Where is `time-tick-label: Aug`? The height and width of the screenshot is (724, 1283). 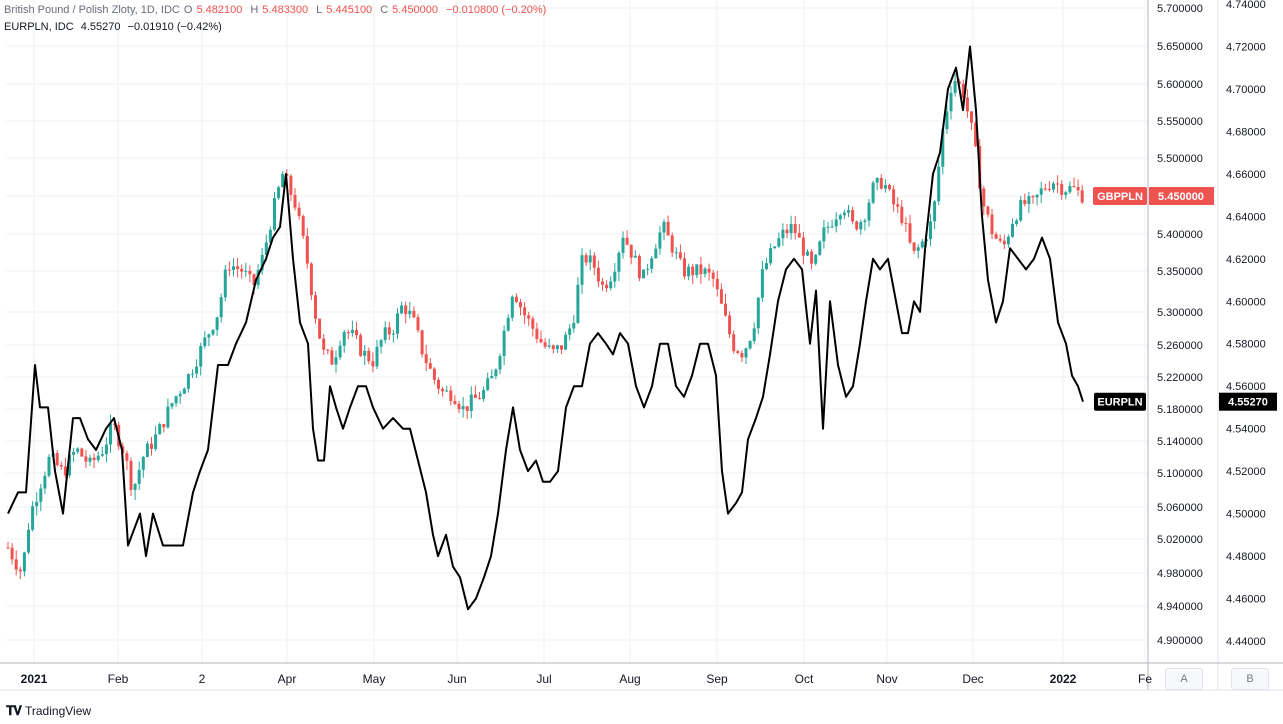
time-tick-label: Aug is located at coordinates (629, 679).